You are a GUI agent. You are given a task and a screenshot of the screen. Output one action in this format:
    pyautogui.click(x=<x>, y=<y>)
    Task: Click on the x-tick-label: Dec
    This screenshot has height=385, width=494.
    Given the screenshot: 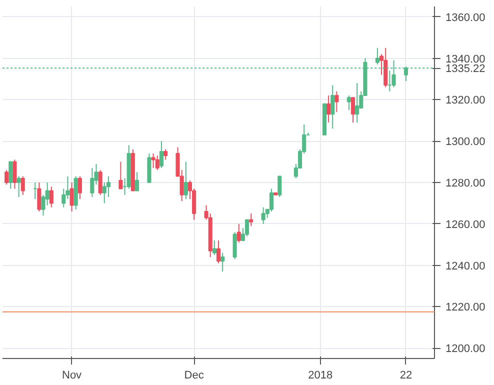 What is the action you would take?
    pyautogui.click(x=194, y=376)
    